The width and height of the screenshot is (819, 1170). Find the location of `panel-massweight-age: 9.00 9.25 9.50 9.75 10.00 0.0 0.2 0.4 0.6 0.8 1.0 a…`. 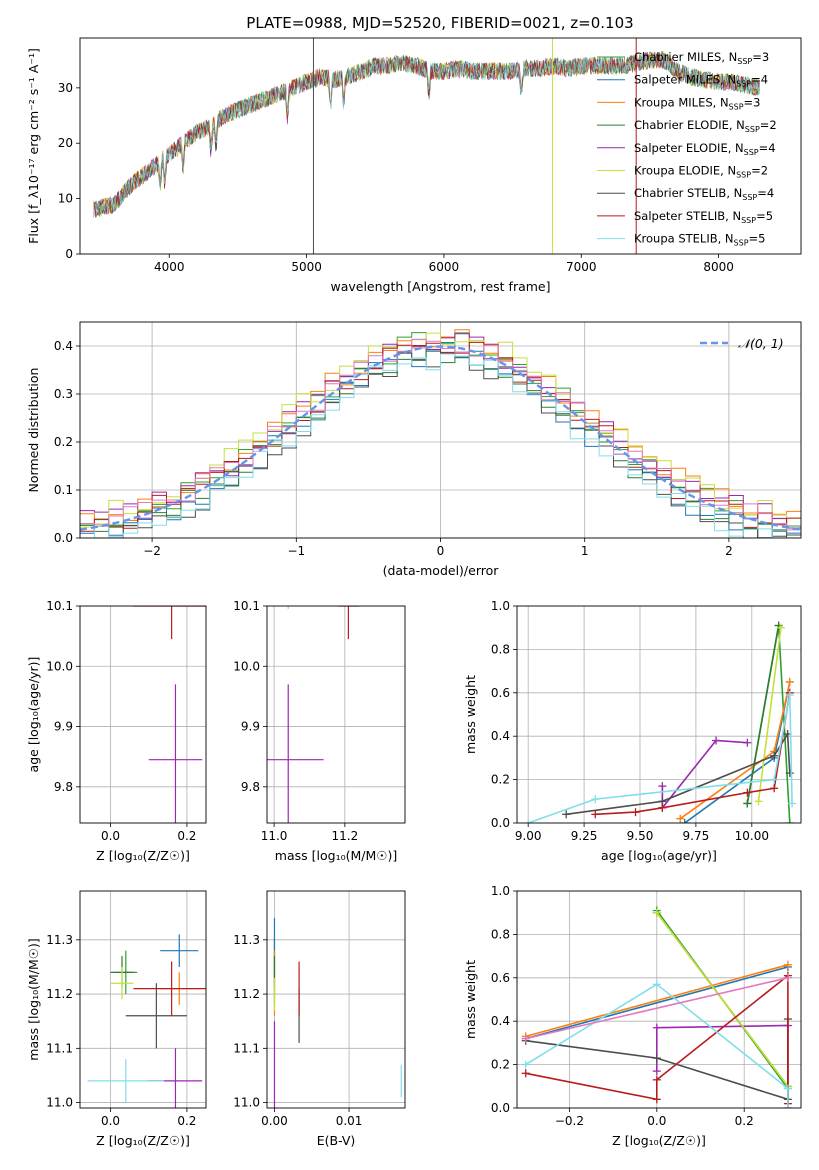

panel-massweight-age: 9.00 9.25 9.50 9.75 10.00 0.0 0.2 0.4 0.6 0.8 1.0 a… is located at coordinates (632, 731).